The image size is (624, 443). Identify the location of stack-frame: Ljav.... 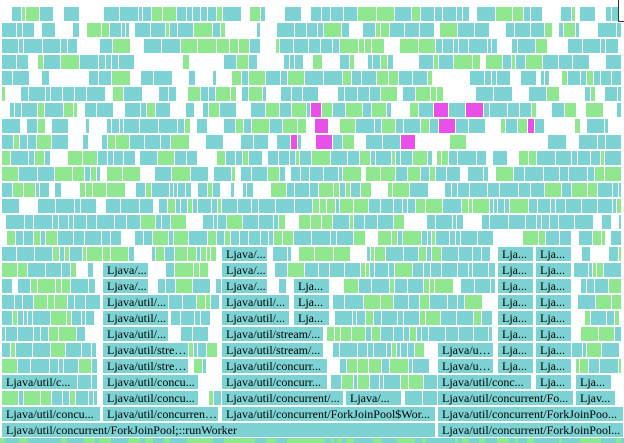
(596, 398).